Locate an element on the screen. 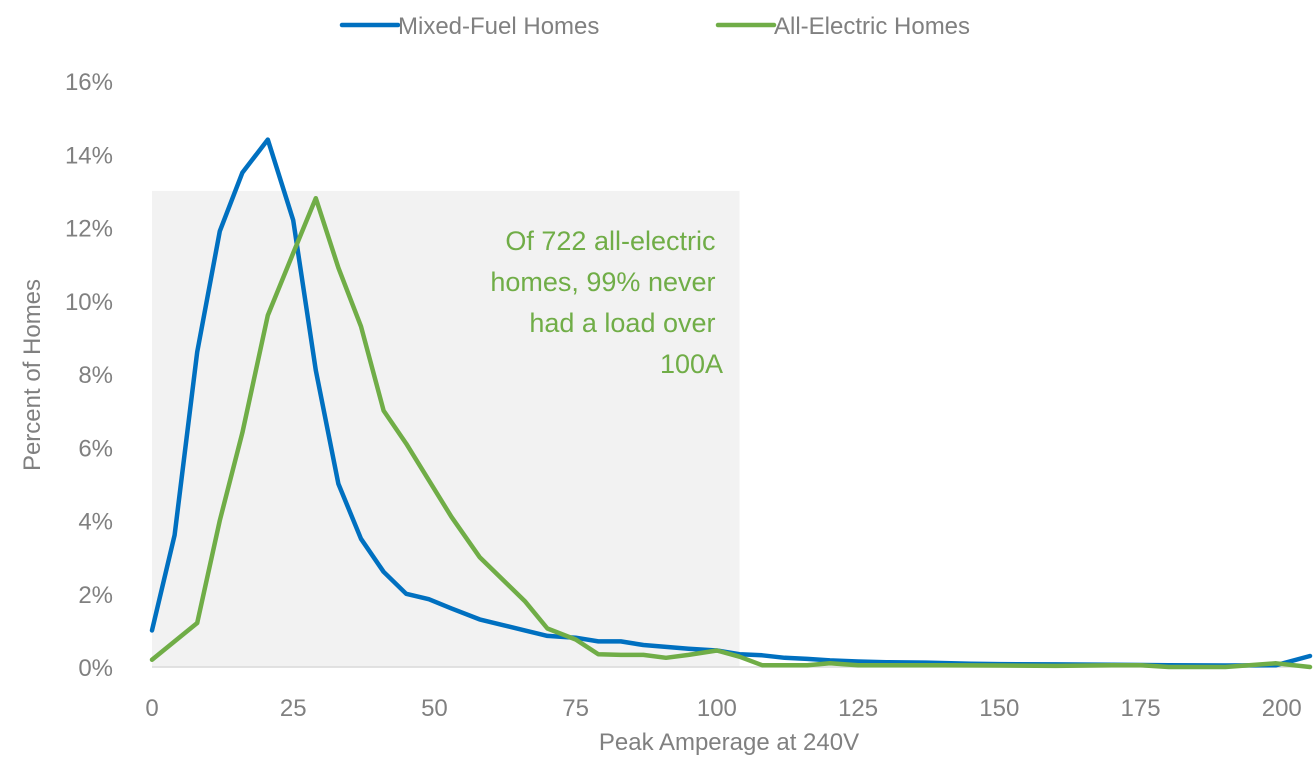  y-tick-label: 16% is located at coordinates (89, 82).